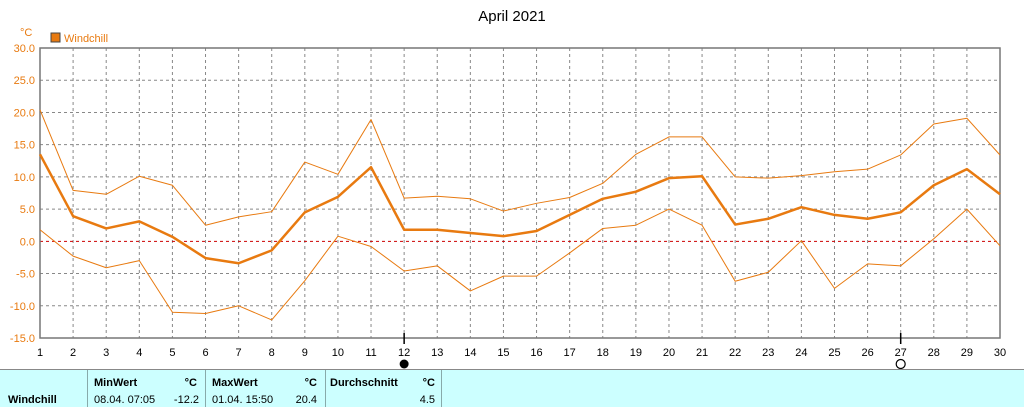 This screenshot has width=1024, height=407. Describe the element at coordinates (603, 353) in the screenshot. I see `x-tick-label: 18` at that location.